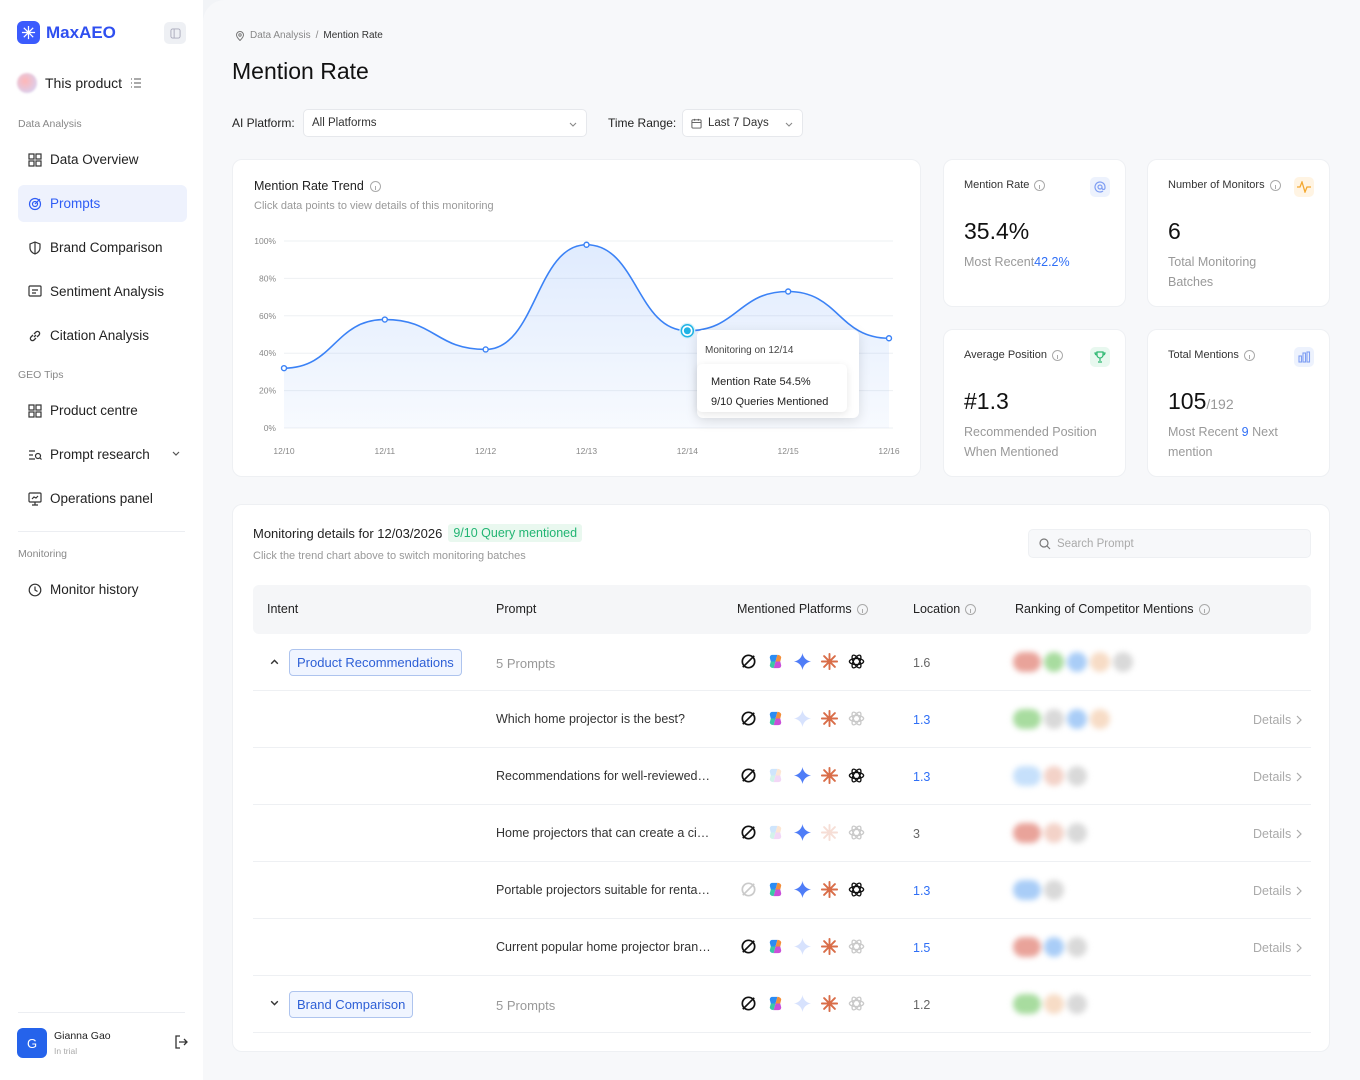  What do you see at coordinates (136, 83) in the screenshot?
I see `list-icon` at bounding box center [136, 83].